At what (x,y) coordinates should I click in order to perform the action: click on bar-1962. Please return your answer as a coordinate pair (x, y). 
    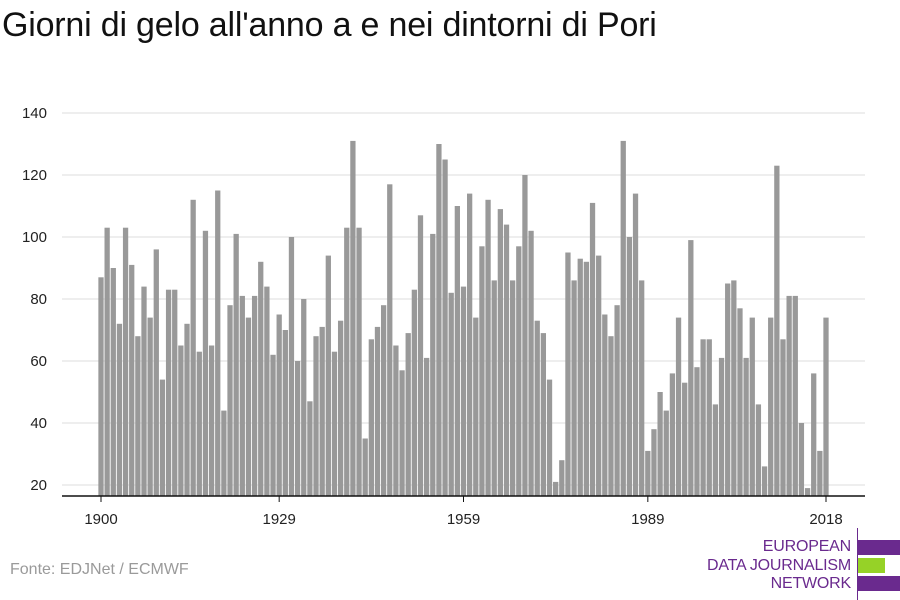
    Looking at the image, I should click on (482, 371).